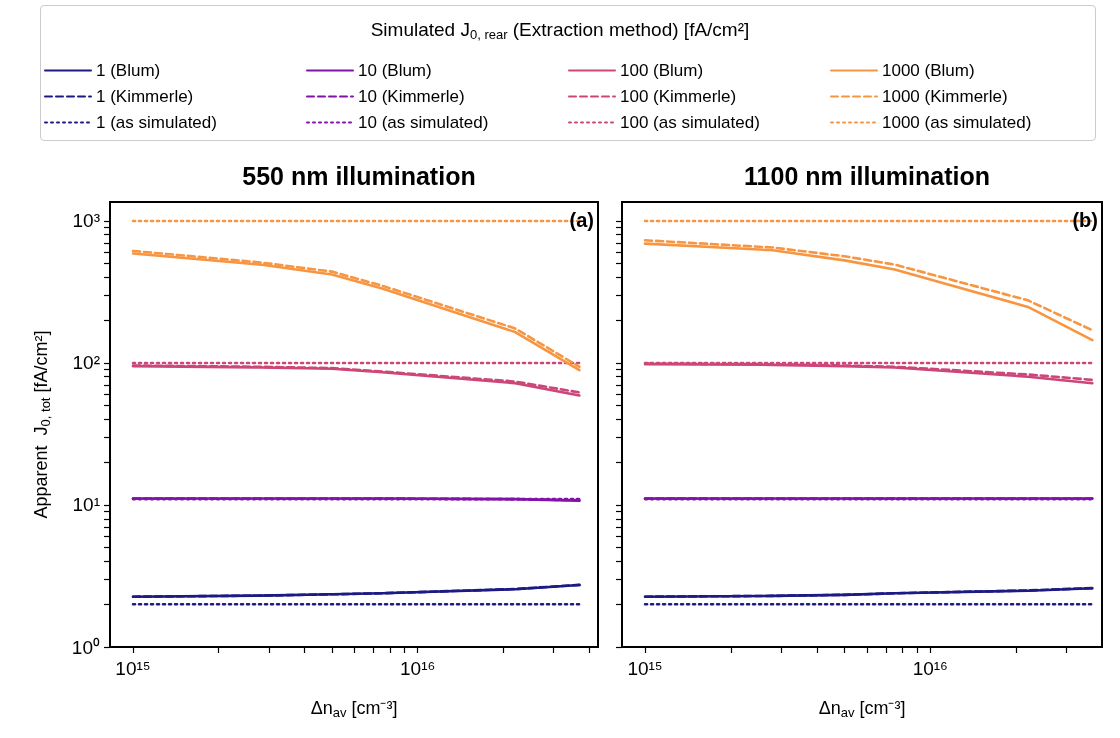 The height and width of the screenshot is (738, 1120). Describe the element at coordinates (145, 96) in the screenshot. I see `legend-label: 1 (Kimmerle)` at that location.